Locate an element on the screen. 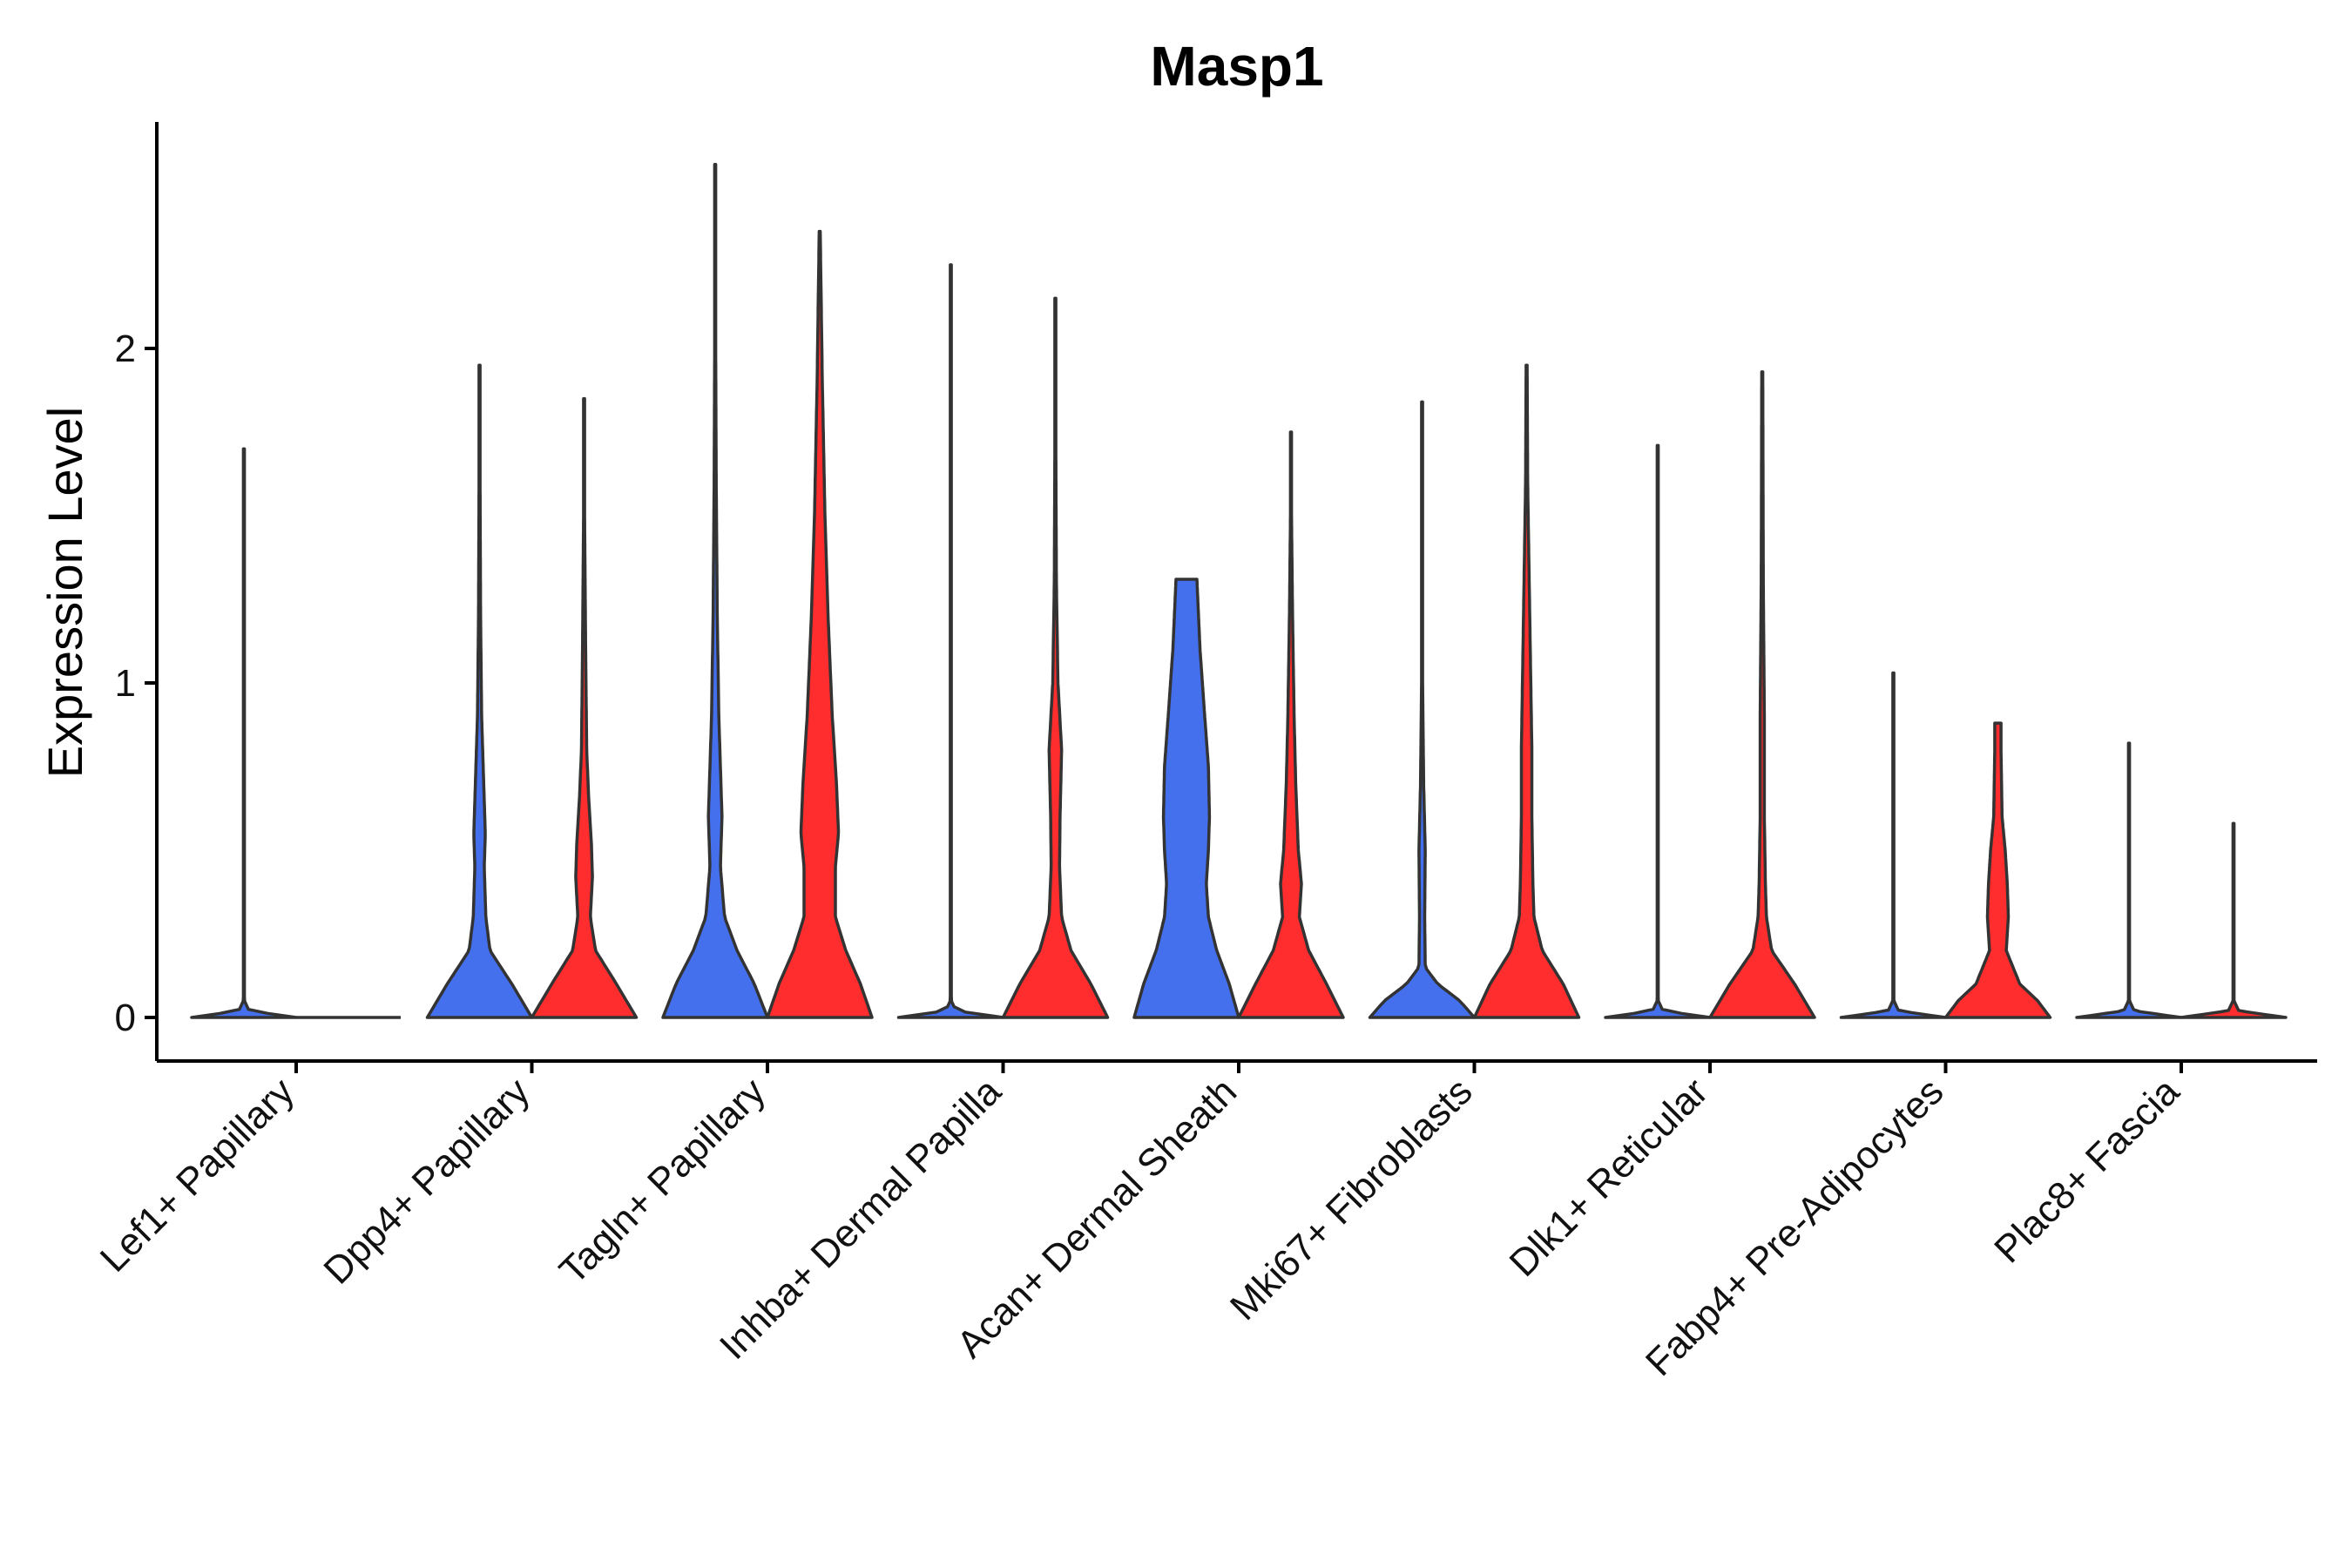 Image resolution: width=2352 pixels, height=1568 pixels. y-tick-label: 2 is located at coordinates (125, 349).